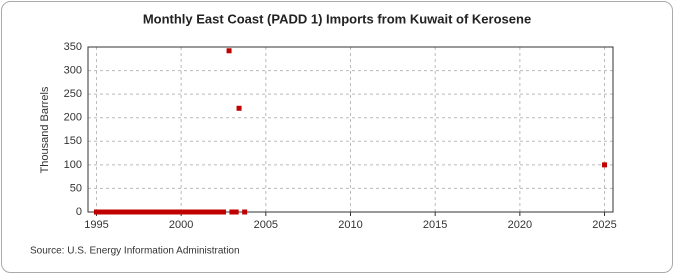  Describe the element at coordinates (350, 225) in the screenshot. I see `x-tick-label: 2010` at that location.